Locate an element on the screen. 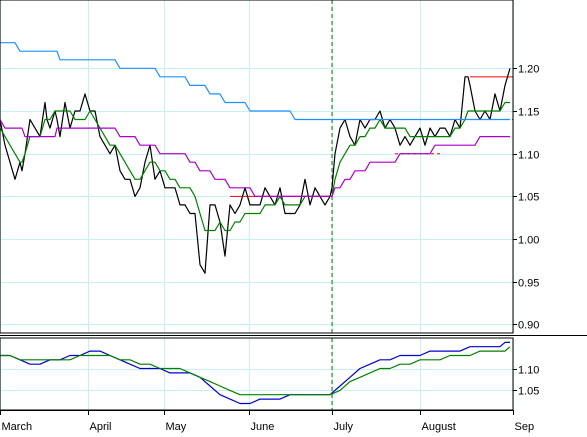  series-line-indicator-blue is located at coordinates (255, 373).